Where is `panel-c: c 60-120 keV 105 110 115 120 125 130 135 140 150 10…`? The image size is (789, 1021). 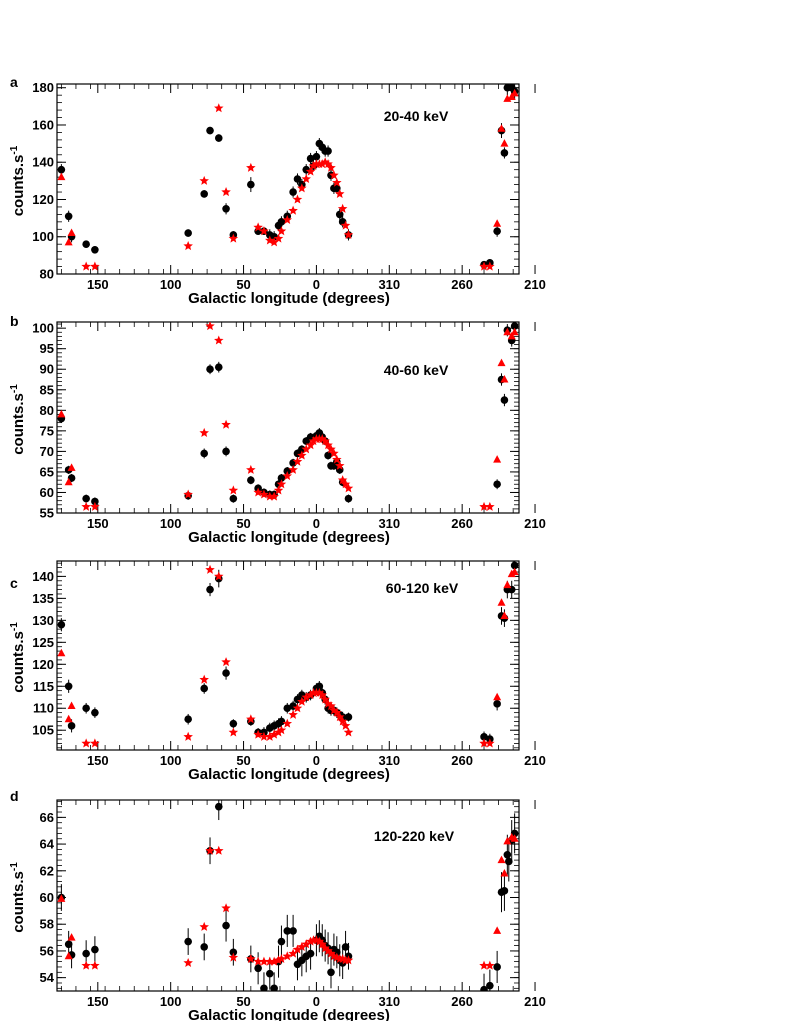
panel-c: c 60-120 keV 105 110 115 120 125 130 135 140 150 10… is located at coordinates (277, 671).